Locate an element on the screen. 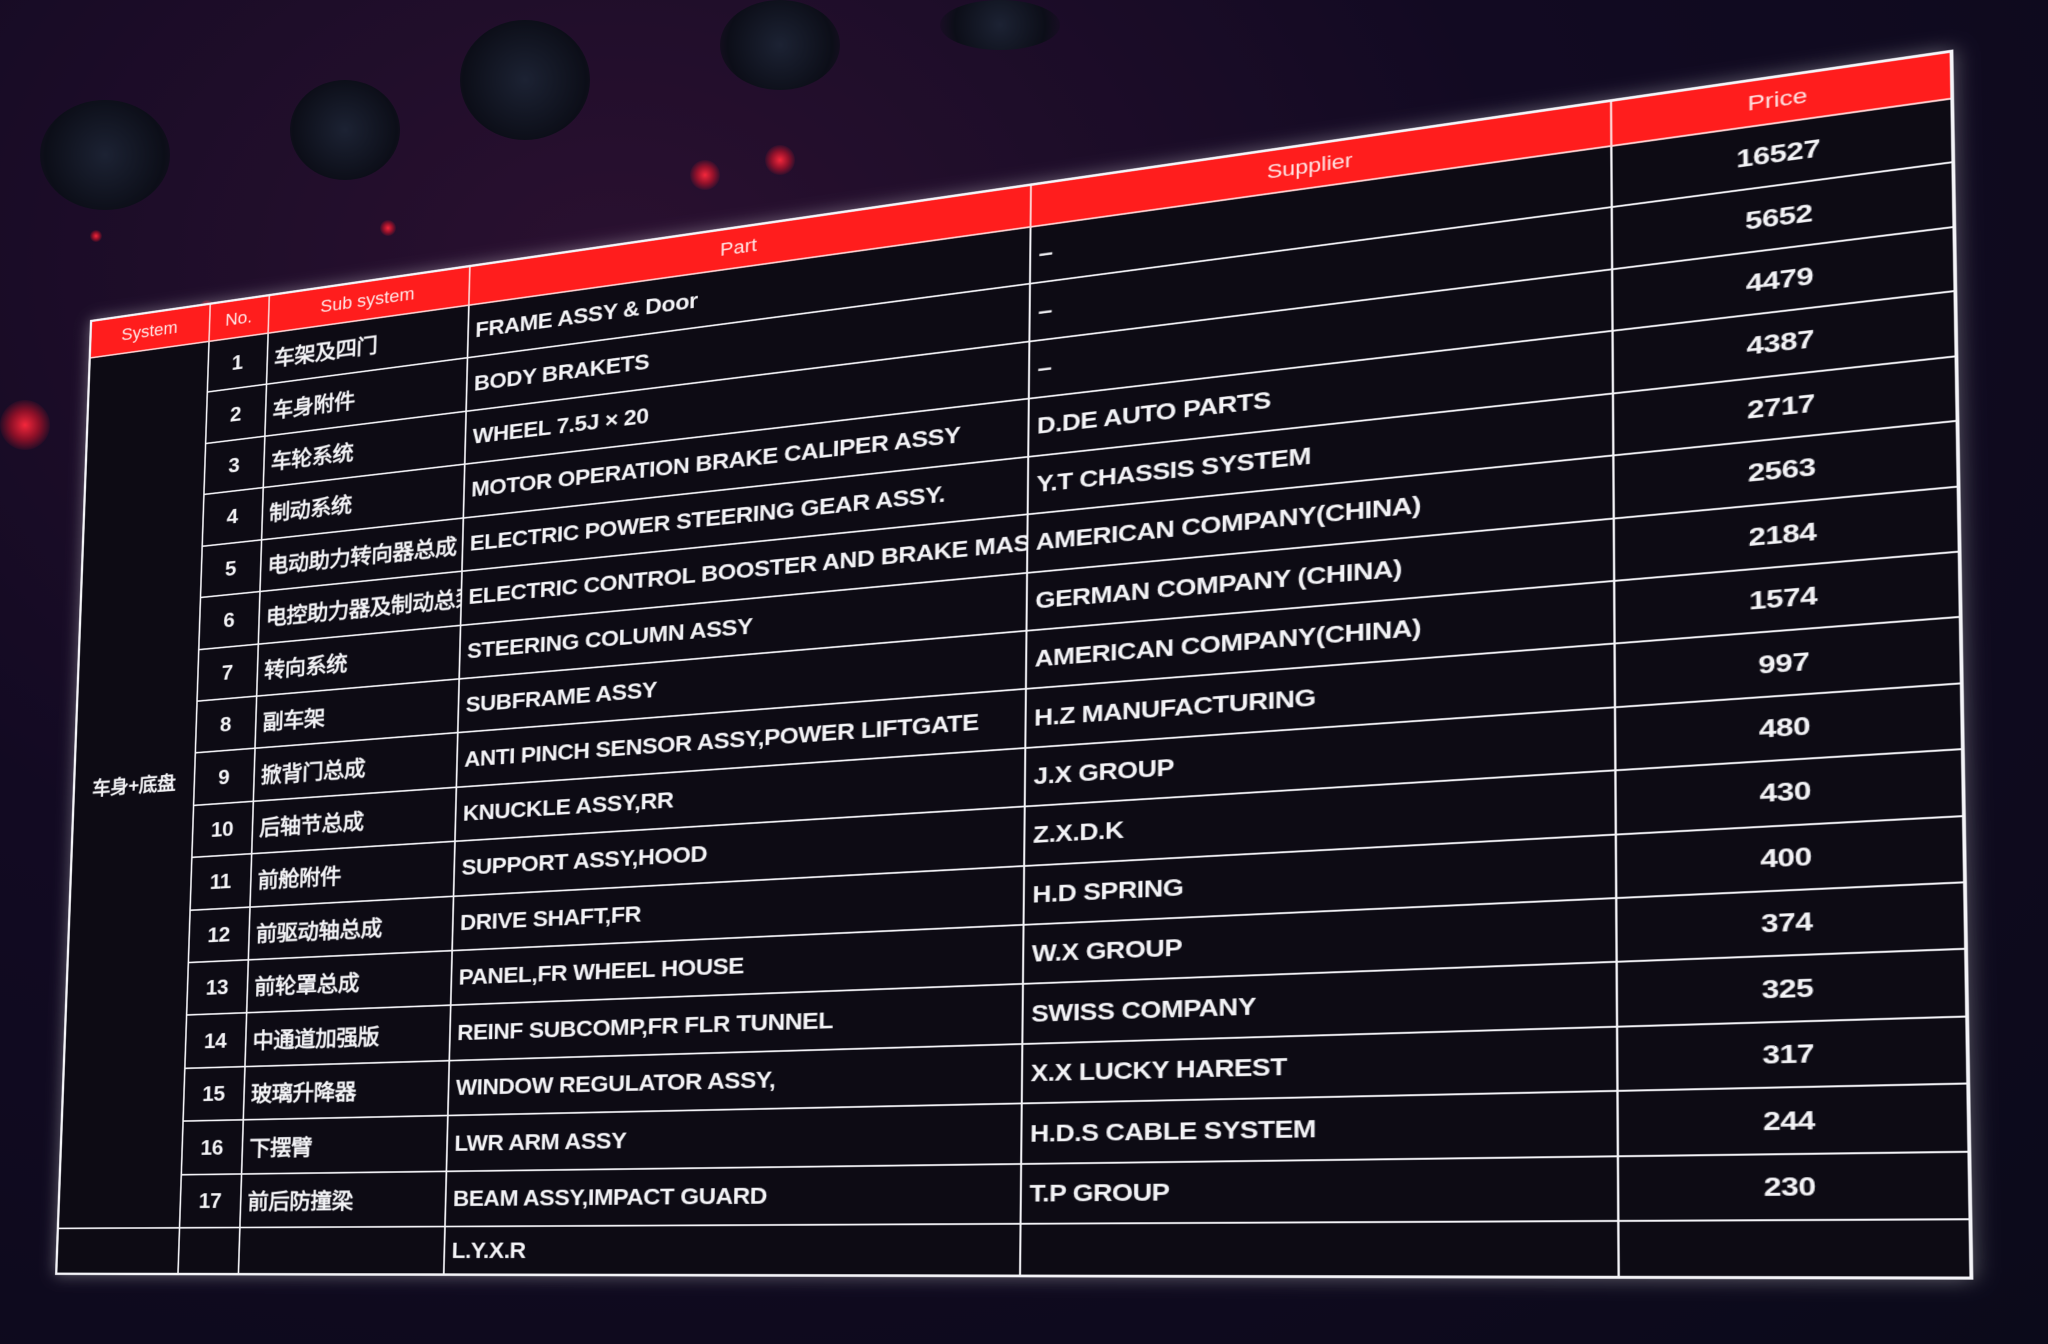  row-number-cell: 5 is located at coordinates (230, 569).